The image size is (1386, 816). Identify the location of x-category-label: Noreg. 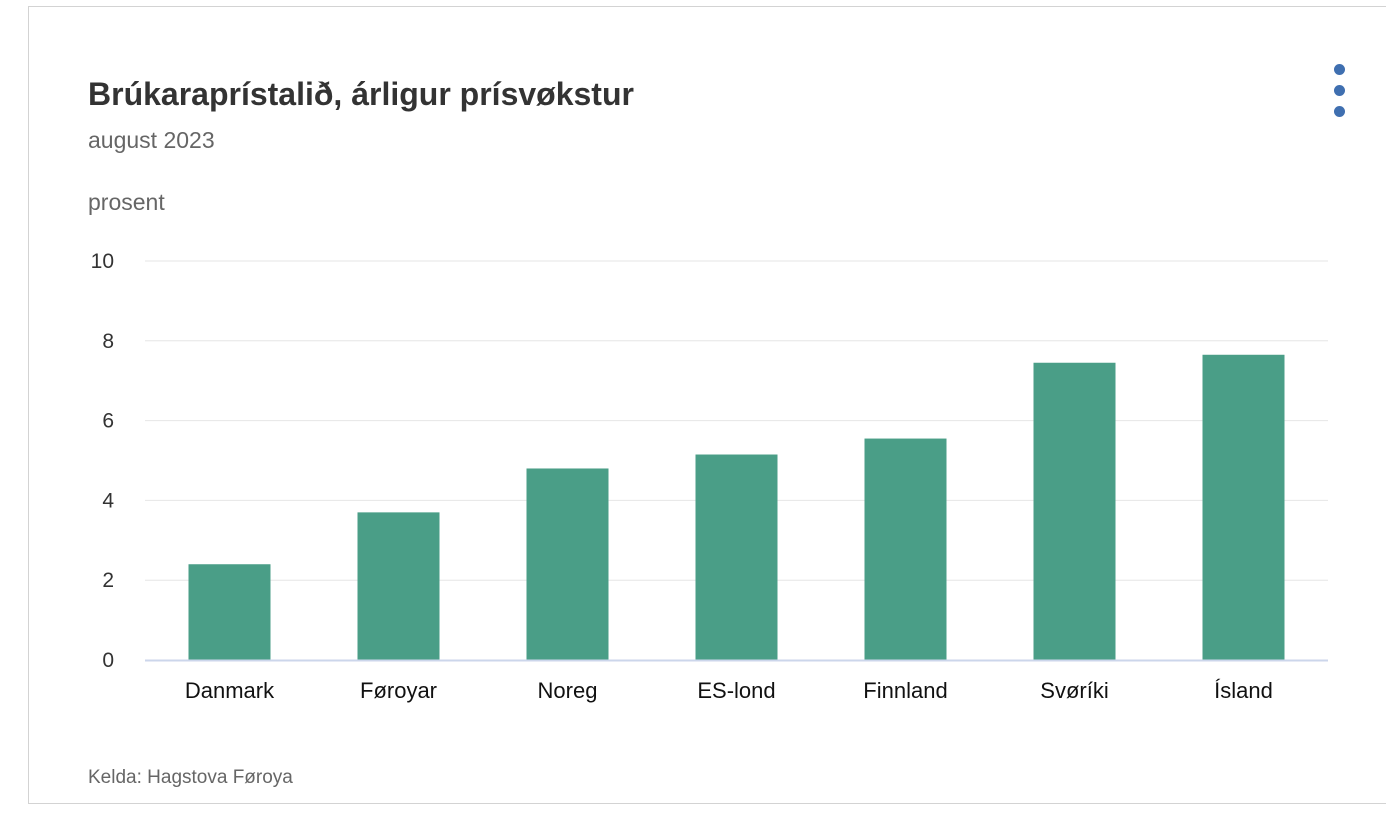
(568, 690).